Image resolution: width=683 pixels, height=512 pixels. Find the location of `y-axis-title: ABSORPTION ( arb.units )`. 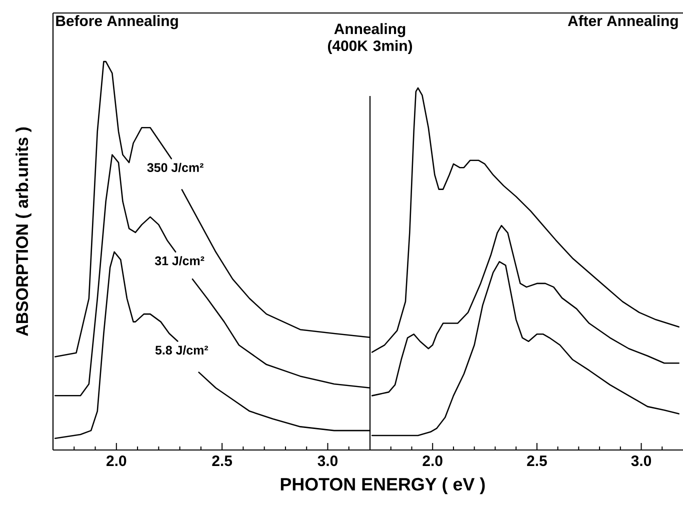

y-axis-title: ABSORPTION ( arb.units ) is located at coordinates (24, 231).